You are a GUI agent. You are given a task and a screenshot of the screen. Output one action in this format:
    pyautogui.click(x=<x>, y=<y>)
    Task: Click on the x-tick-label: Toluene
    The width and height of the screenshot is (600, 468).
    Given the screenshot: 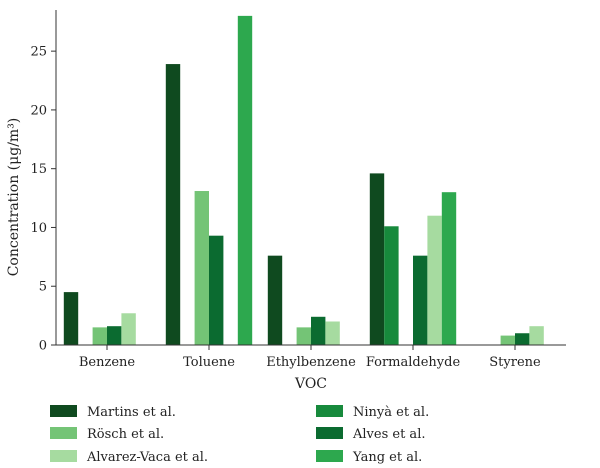 What is the action you would take?
    pyautogui.click(x=209, y=362)
    